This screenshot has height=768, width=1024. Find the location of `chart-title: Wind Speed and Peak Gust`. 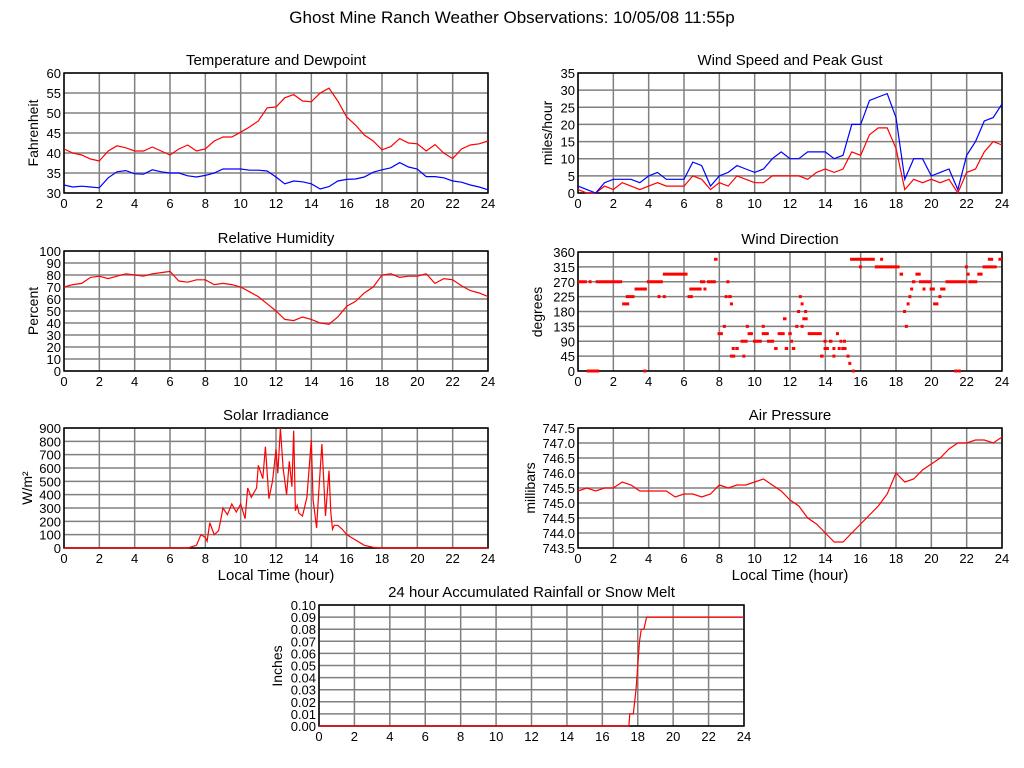

chart-title: Wind Speed and Peak Gust is located at coordinates (790, 60).